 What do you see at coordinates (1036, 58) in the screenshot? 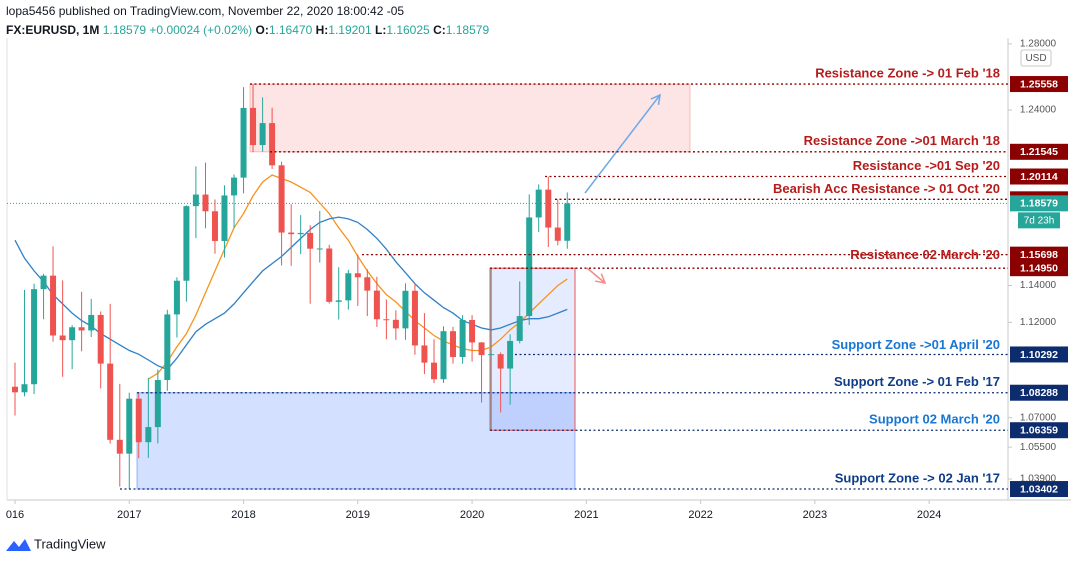
I see `currency-box` at bounding box center [1036, 58].